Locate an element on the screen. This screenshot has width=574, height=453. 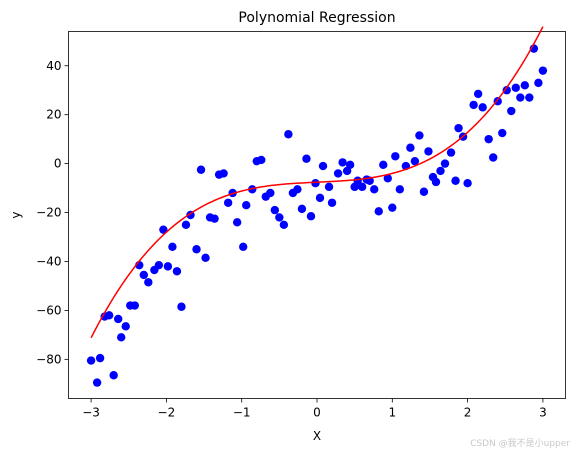
x-tick-label: 3 is located at coordinates (543, 413).